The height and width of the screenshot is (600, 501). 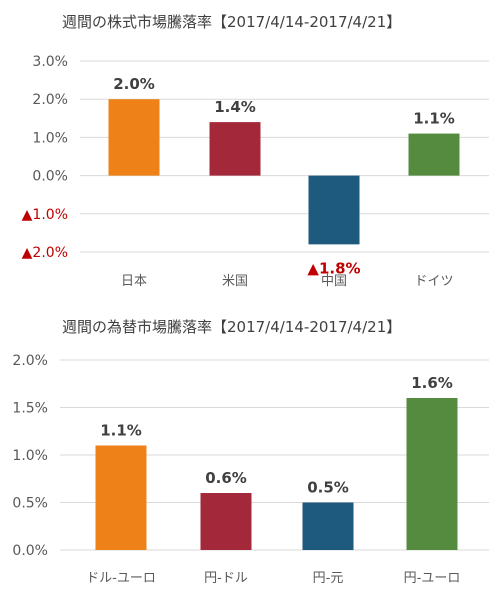 What do you see at coordinates (235, 281) in the screenshot?
I see `category-label: 米国` at bounding box center [235, 281].